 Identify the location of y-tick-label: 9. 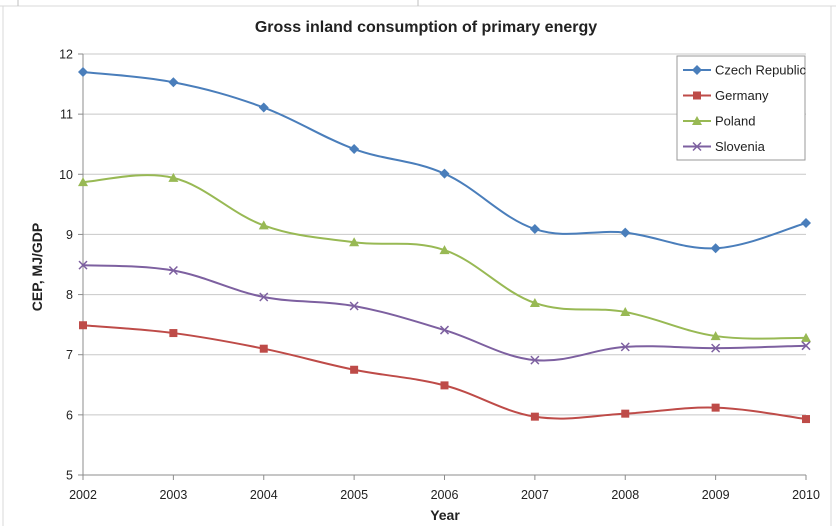
(69, 235).